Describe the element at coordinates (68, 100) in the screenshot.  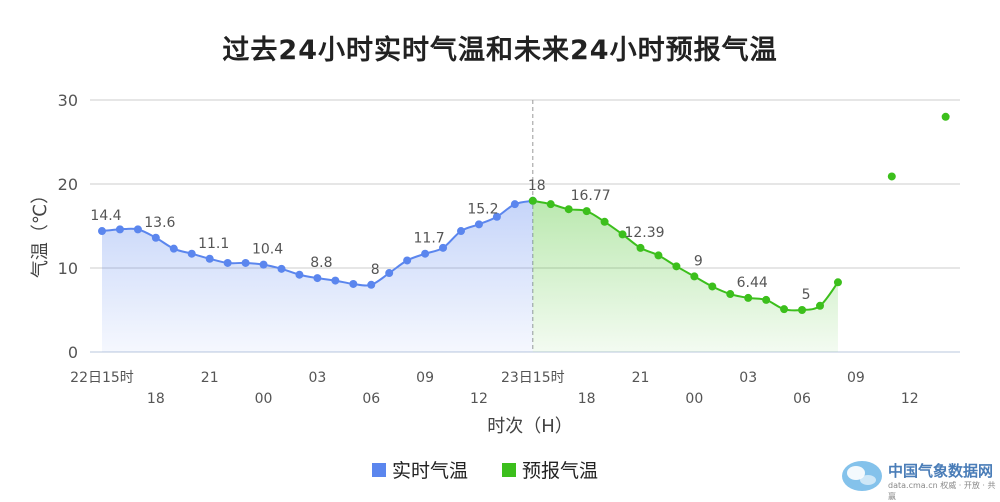
I see `y-tick-label: 30` at that location.